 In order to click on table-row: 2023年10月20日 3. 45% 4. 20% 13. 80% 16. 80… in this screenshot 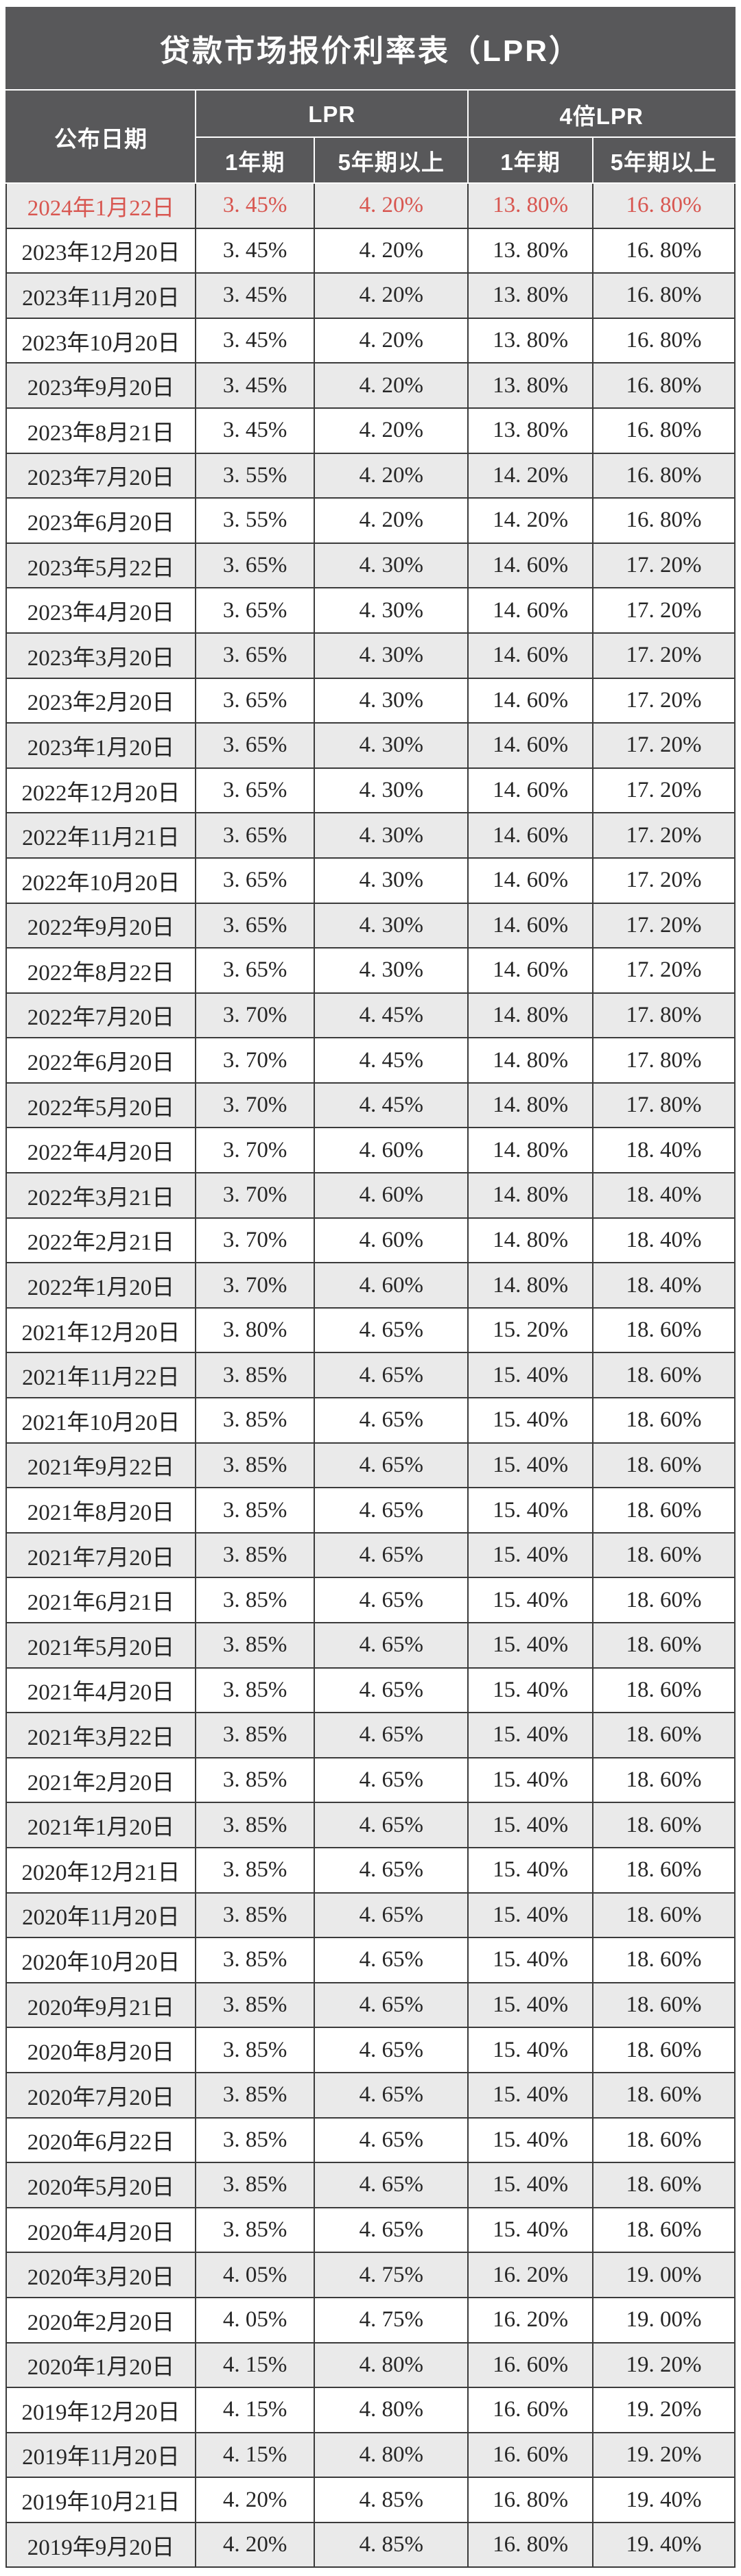, I will do `click(370, 340)`.